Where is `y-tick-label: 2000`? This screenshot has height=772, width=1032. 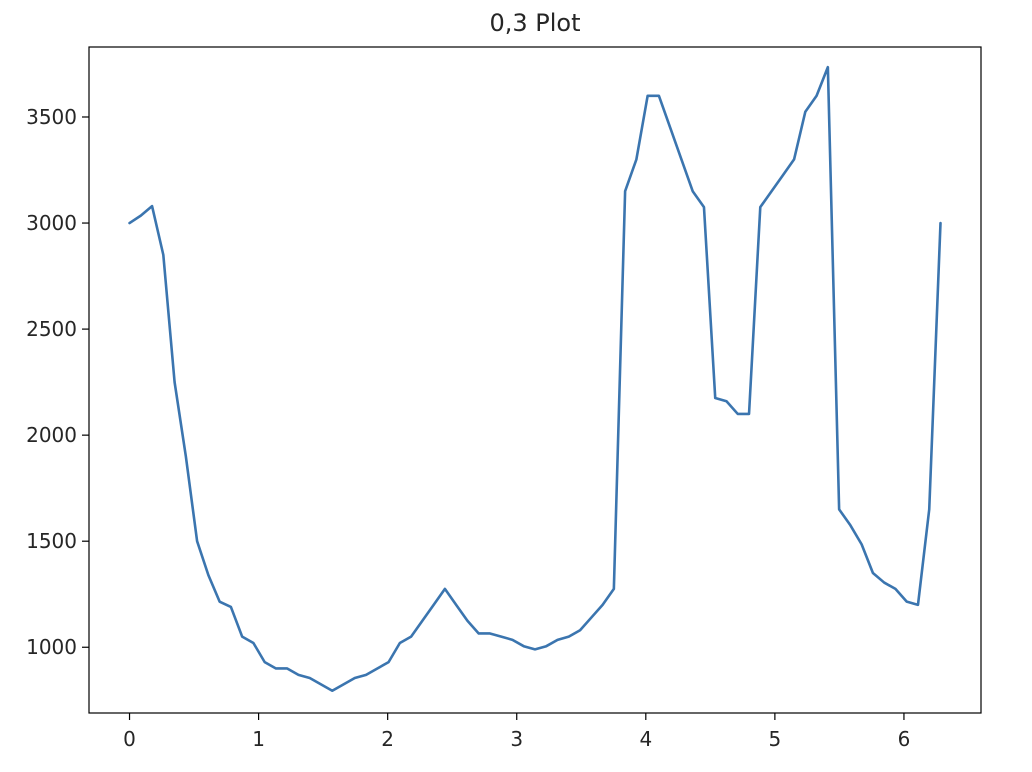
y-tick-label: 2000 is located at coordinates (51, 435).